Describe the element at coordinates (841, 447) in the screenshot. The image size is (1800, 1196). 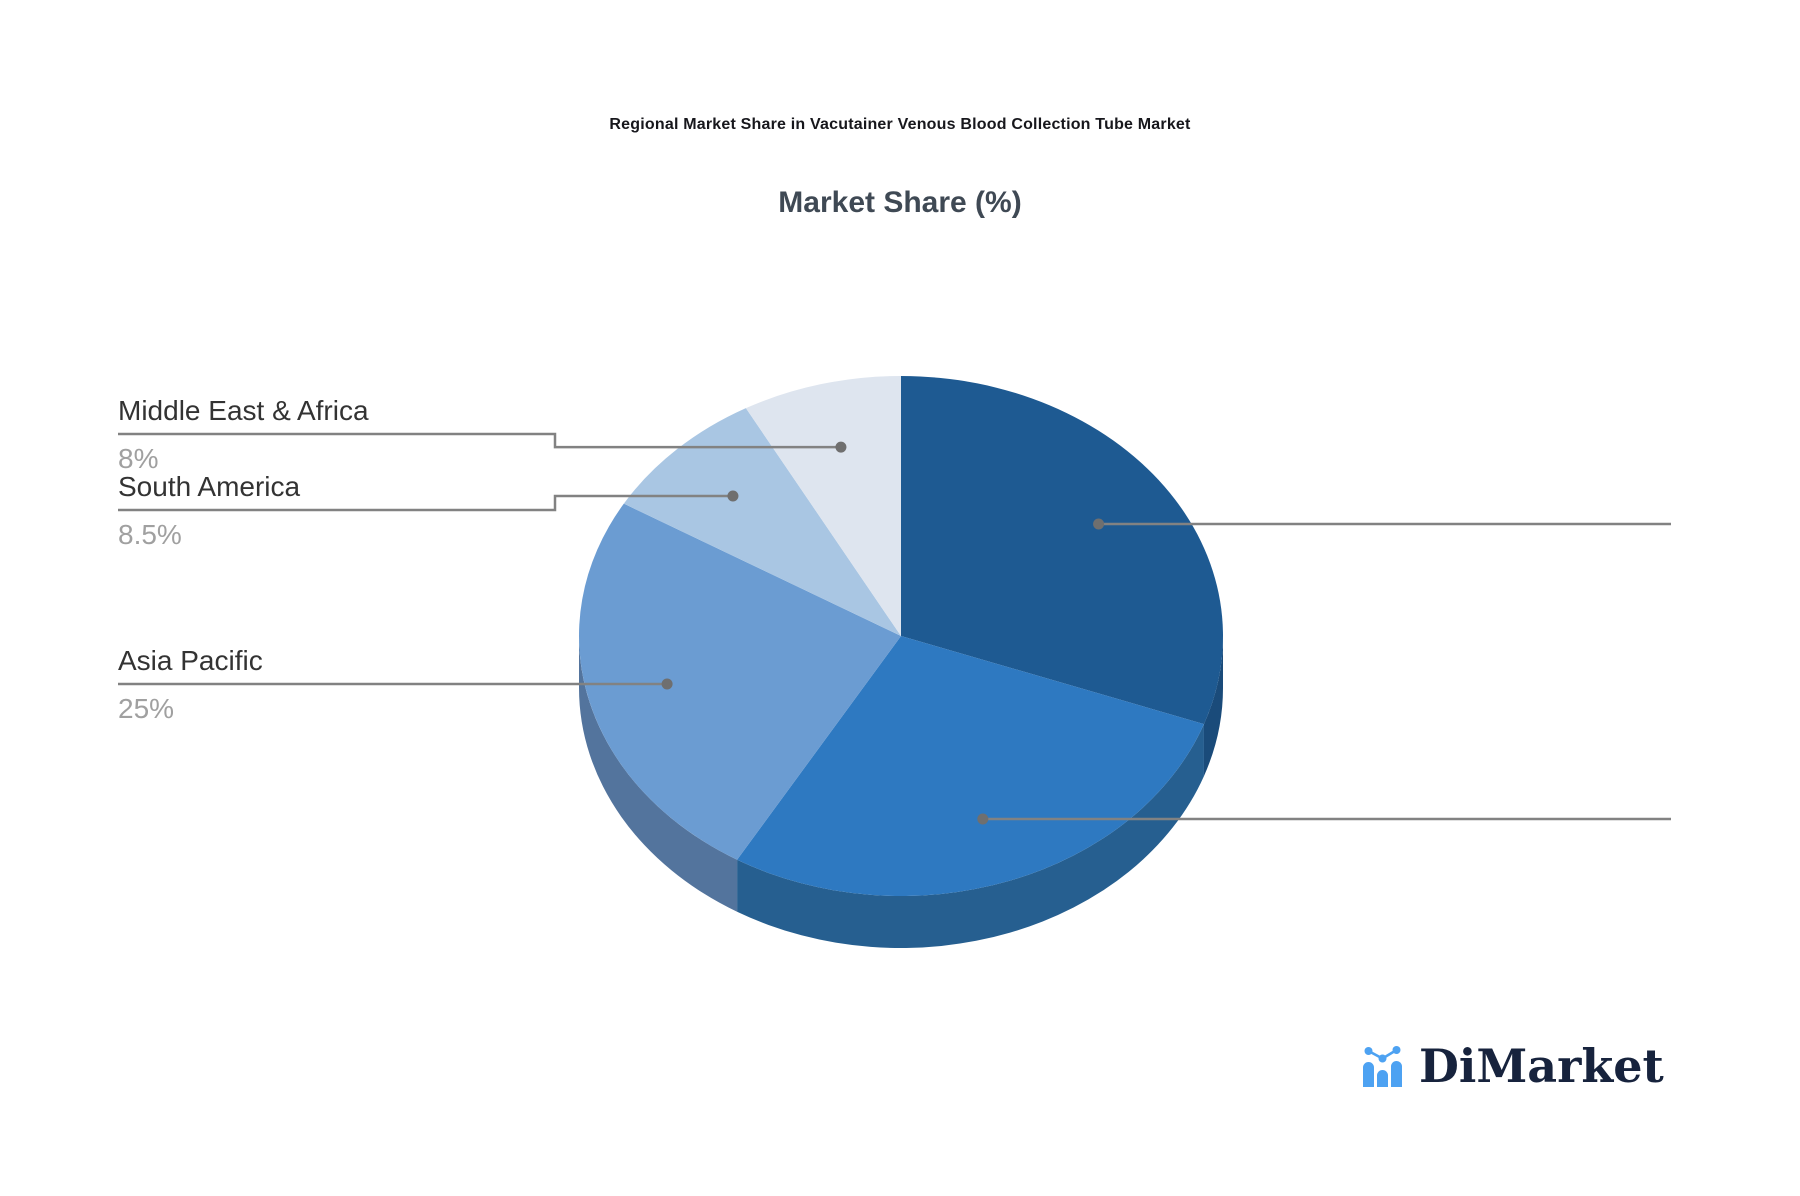
I see `callout-dot-middle-east-africa` at that location.